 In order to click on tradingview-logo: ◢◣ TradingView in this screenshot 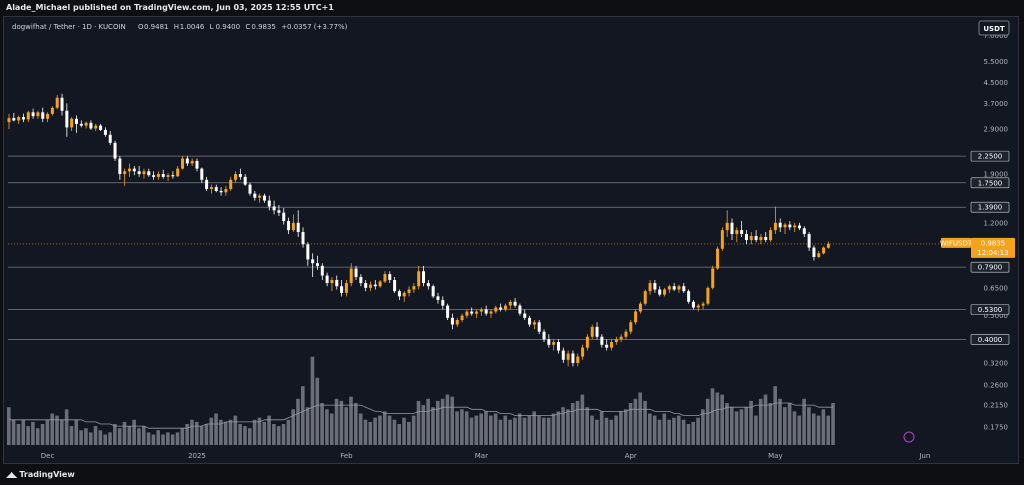, I will do `click(40, 474)`.